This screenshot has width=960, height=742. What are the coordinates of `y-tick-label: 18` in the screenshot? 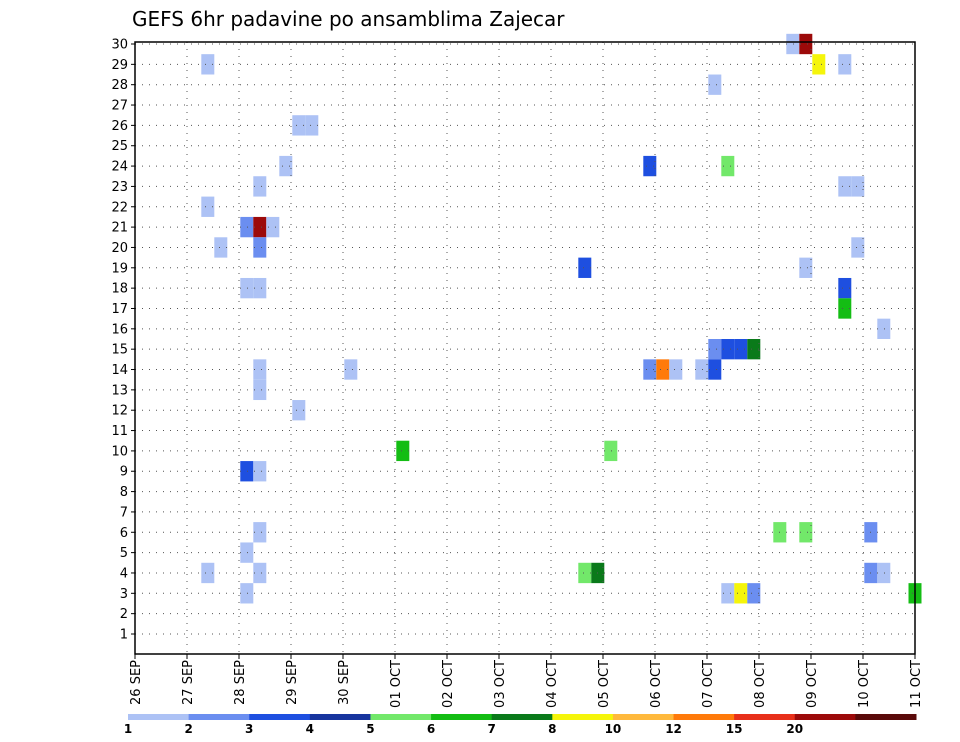 It's located at (119, 289).